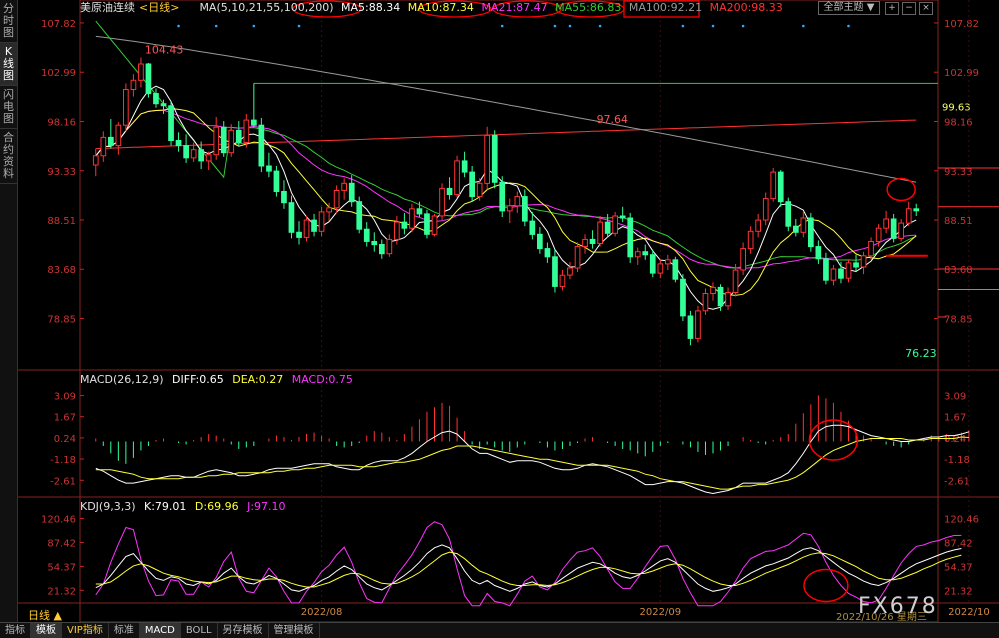 This screenshot has width=999, height=638. Describe the element at coordinates (160, 630) in the screenshot. I see `tab-macd: MACD` at that location.